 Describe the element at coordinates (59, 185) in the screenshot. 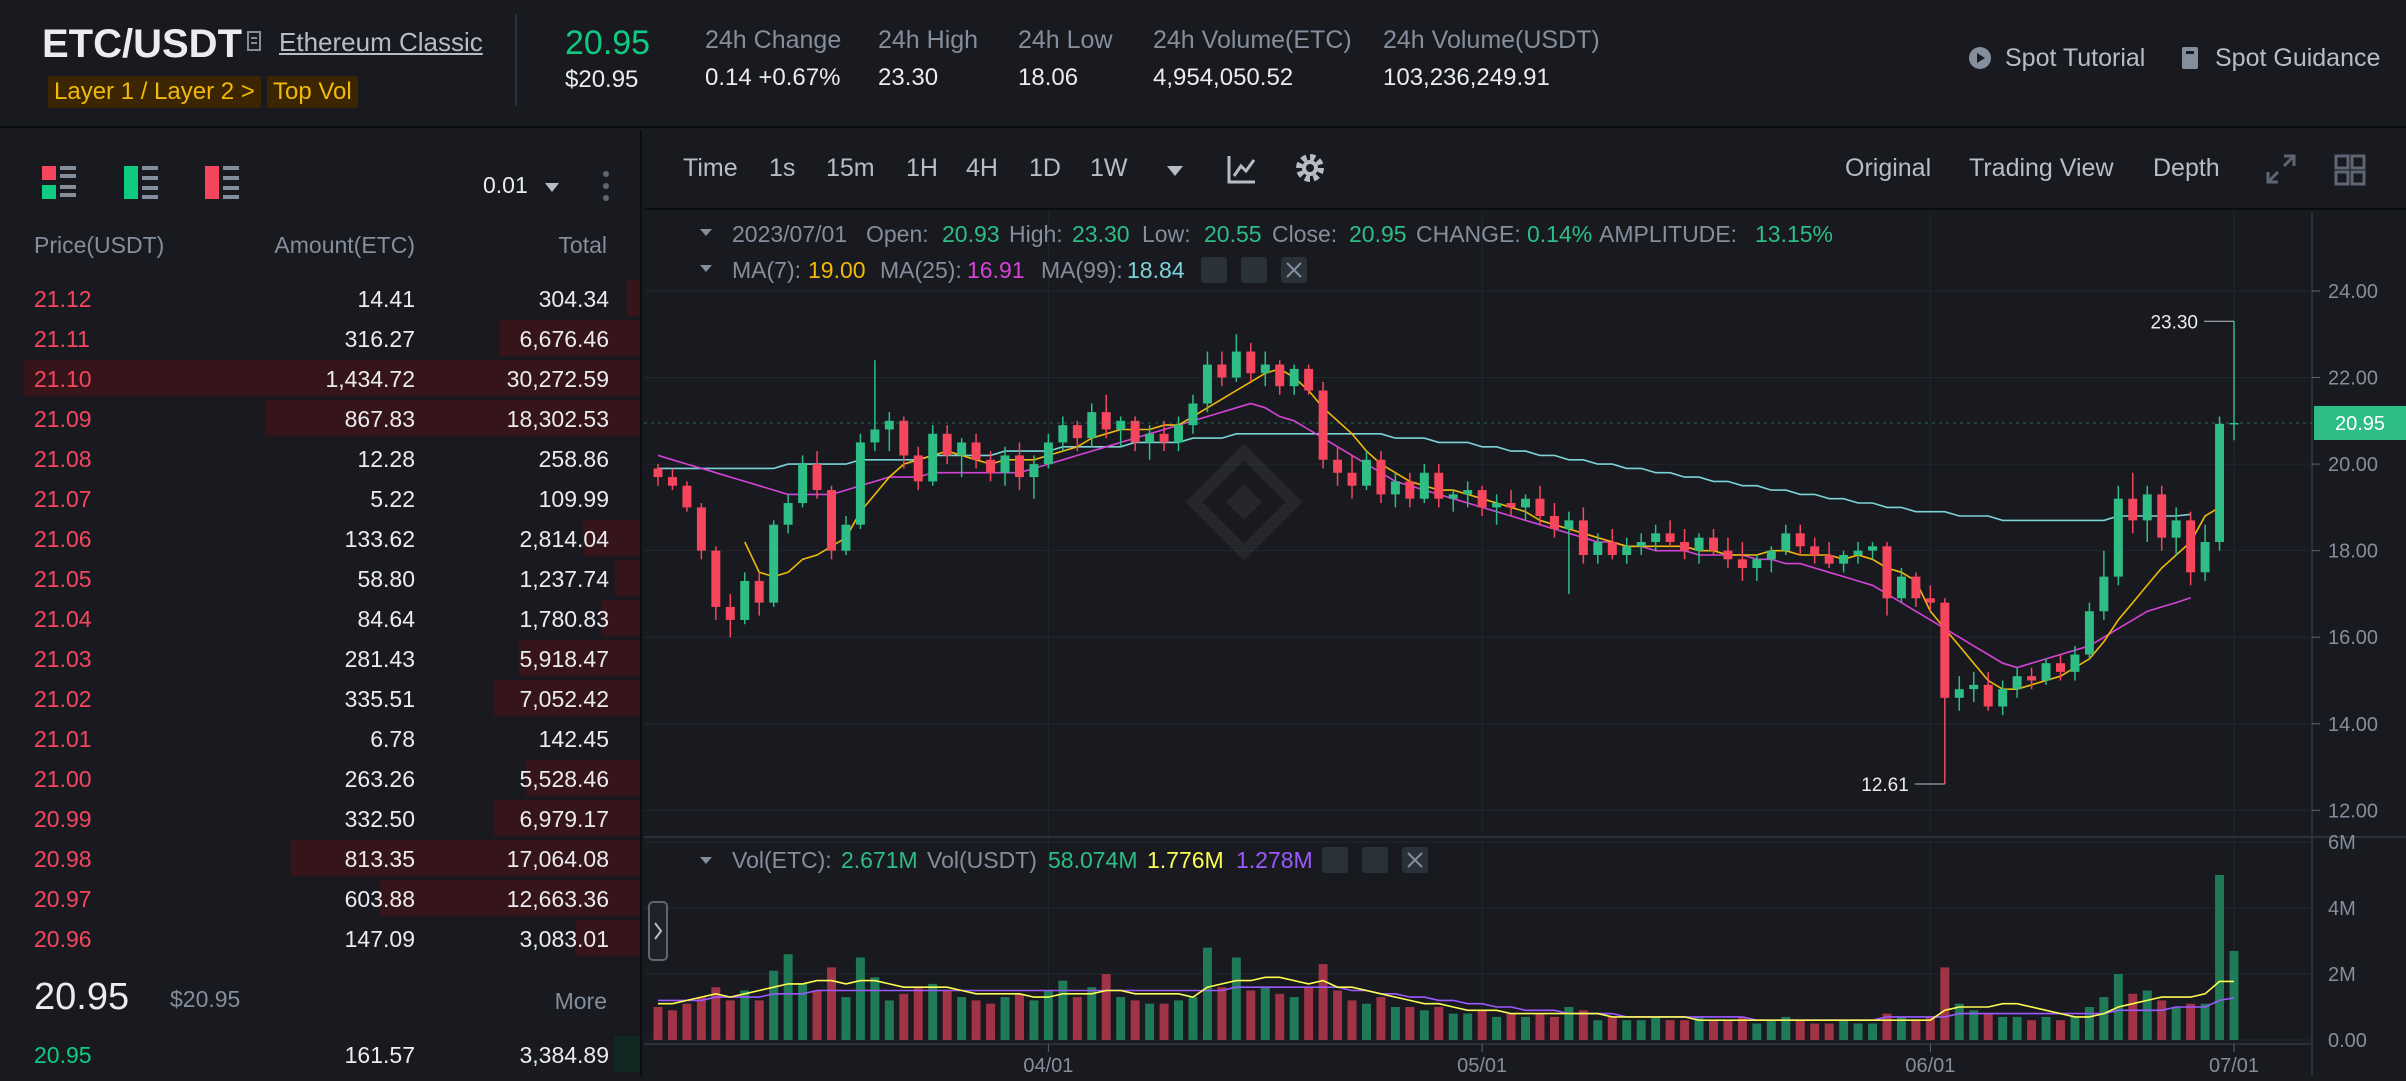

I see `orderbook-both-view-icon` at that location.